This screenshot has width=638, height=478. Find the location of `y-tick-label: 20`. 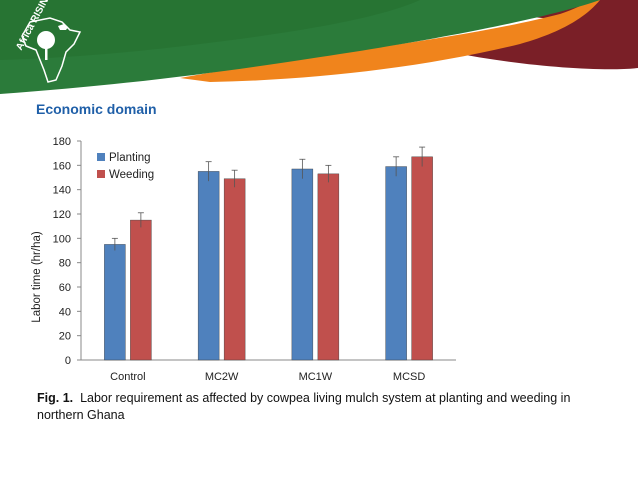

y-tick-label: 20 is located at coordinates (65, 337).